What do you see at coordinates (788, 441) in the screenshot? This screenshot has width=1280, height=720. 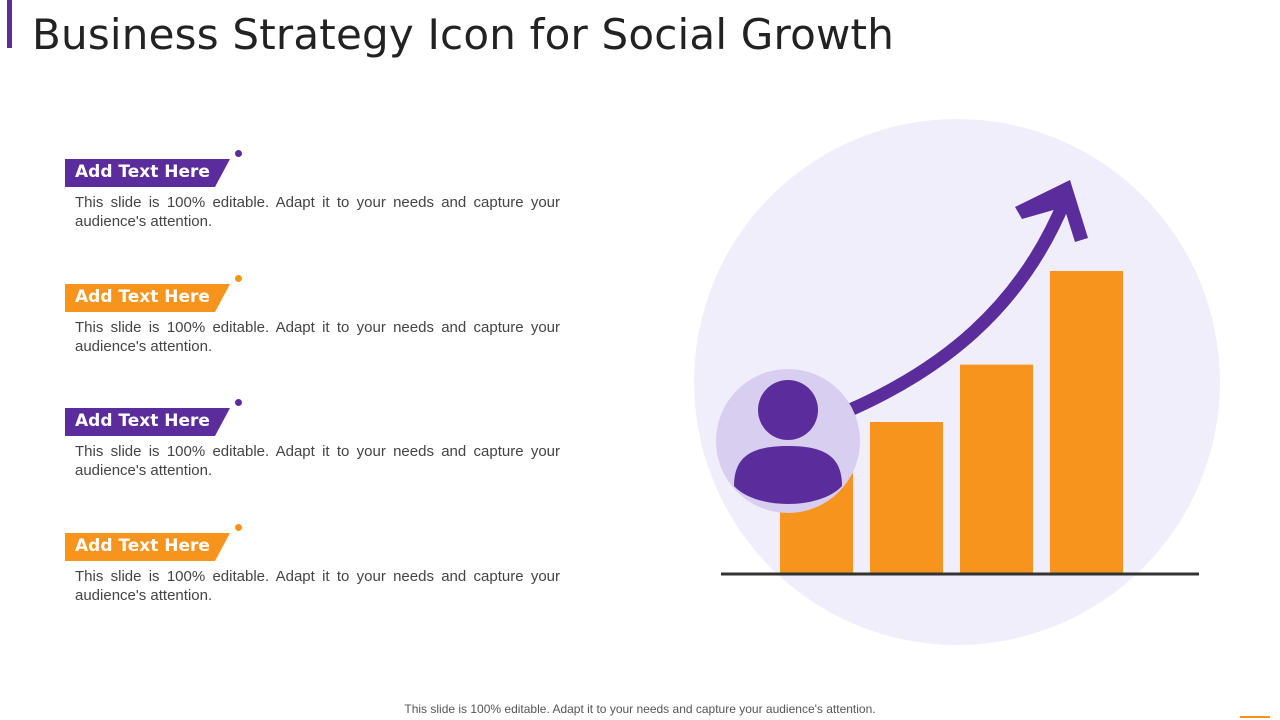 I see `user-icon` at bounding box center [788, 441].